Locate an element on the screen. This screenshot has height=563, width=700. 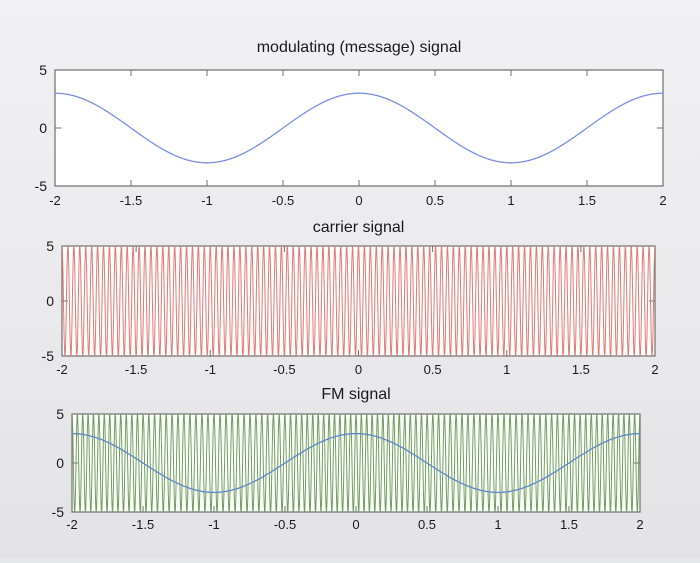
plot-title: modulating (message) signal is located at coordinates (359, 47).